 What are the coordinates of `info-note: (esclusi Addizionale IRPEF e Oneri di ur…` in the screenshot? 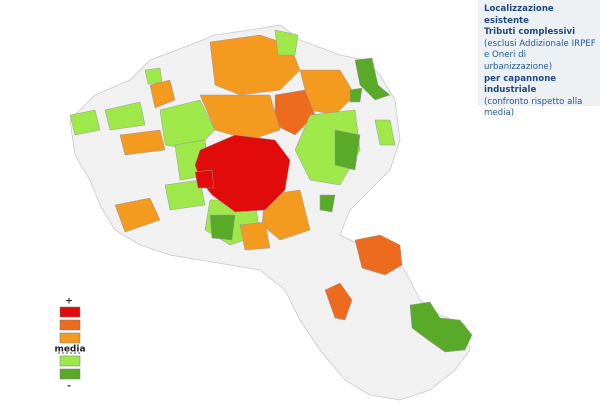 It's located at (540, 55).